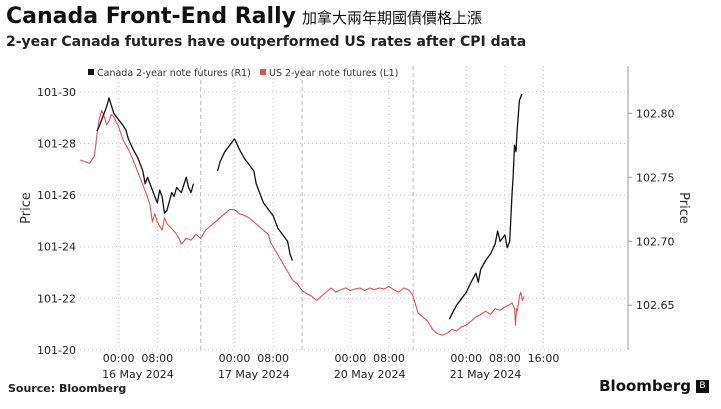 This screenshot has width=721, height=409. I want to click on date-label: 17 May 2024, so click(254, 374).